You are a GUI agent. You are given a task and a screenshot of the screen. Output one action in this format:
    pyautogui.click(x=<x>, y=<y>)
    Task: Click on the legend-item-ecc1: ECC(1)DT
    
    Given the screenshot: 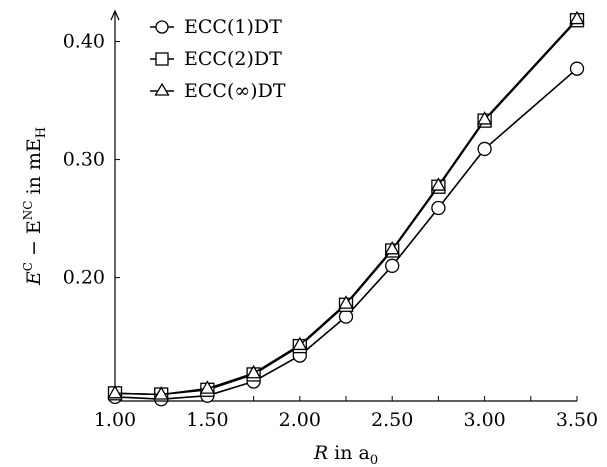 What is the action you would take?
    pyautogui.click(x=216, y=27)
    